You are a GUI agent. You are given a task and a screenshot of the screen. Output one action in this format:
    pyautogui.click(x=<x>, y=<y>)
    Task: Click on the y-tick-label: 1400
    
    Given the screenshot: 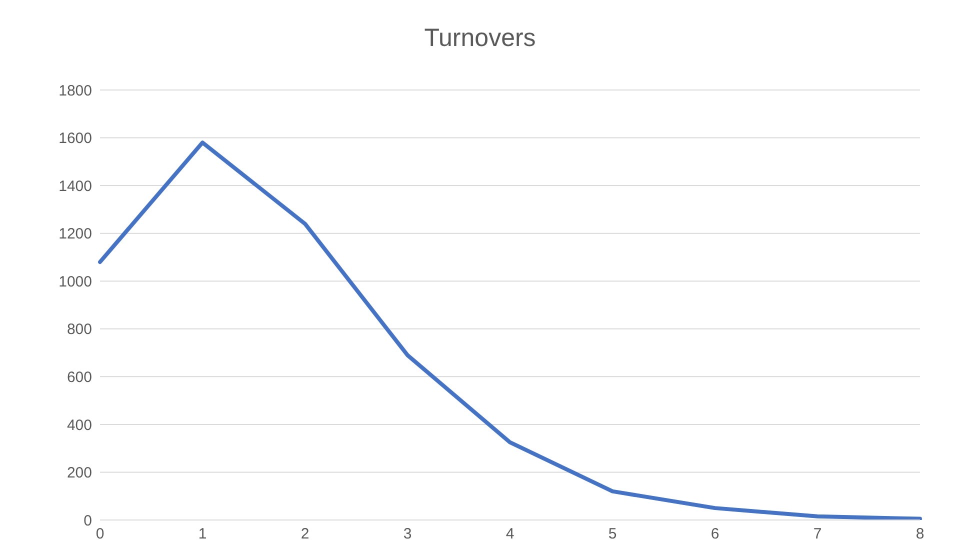 What is the action you would take?
    pyautogui.click(x=75, y=186)
    